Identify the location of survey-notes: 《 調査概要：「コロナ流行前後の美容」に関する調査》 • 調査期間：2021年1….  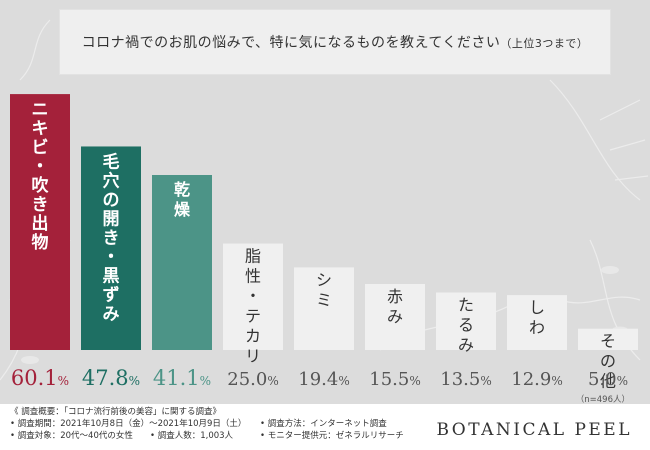
(207, 424).